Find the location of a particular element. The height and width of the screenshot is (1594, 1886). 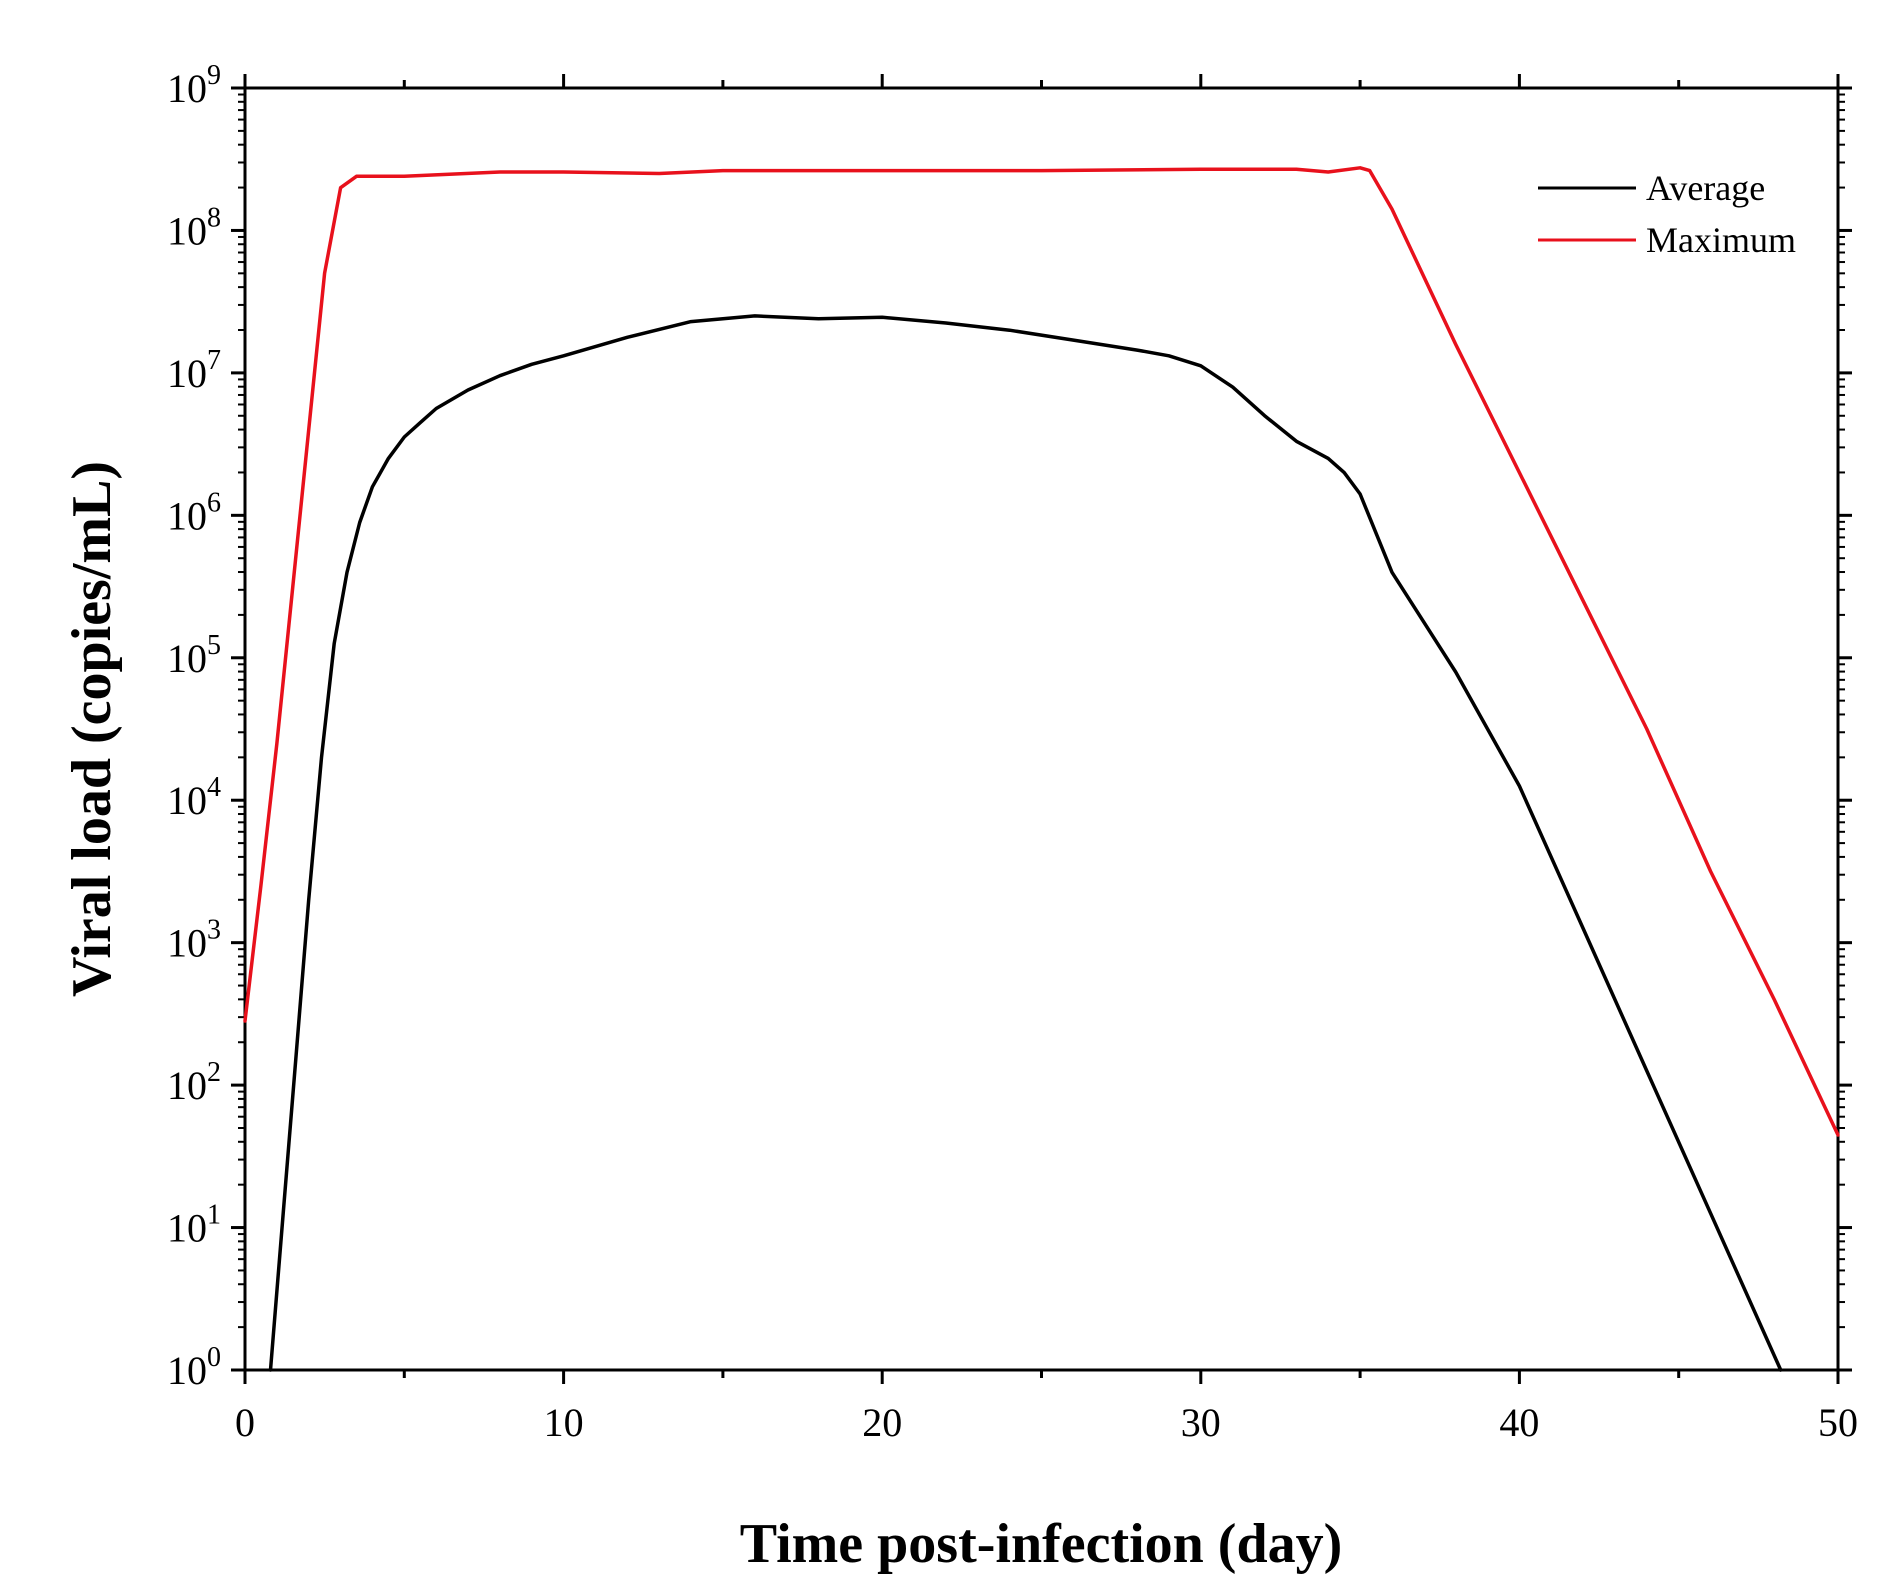

y-tick-label: 10⁶ is located at coordinates (194, 512).